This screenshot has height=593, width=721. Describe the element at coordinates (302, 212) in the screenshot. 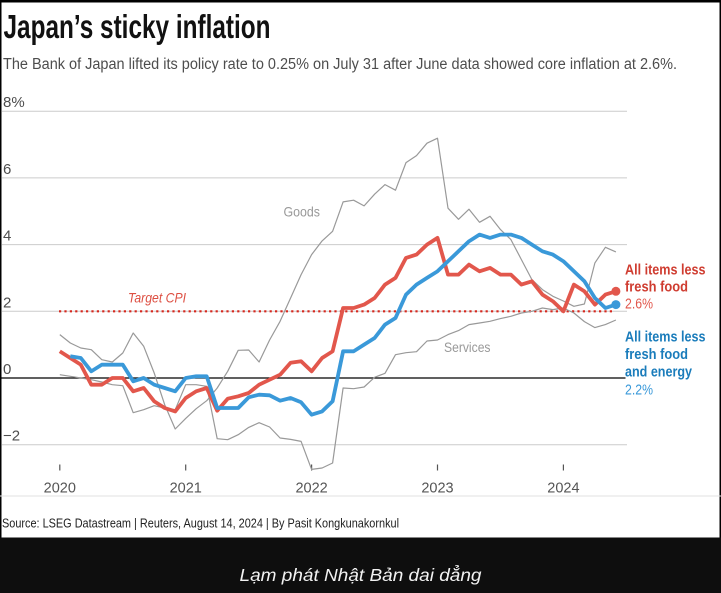

I see `svg-text: Goods` at that location.